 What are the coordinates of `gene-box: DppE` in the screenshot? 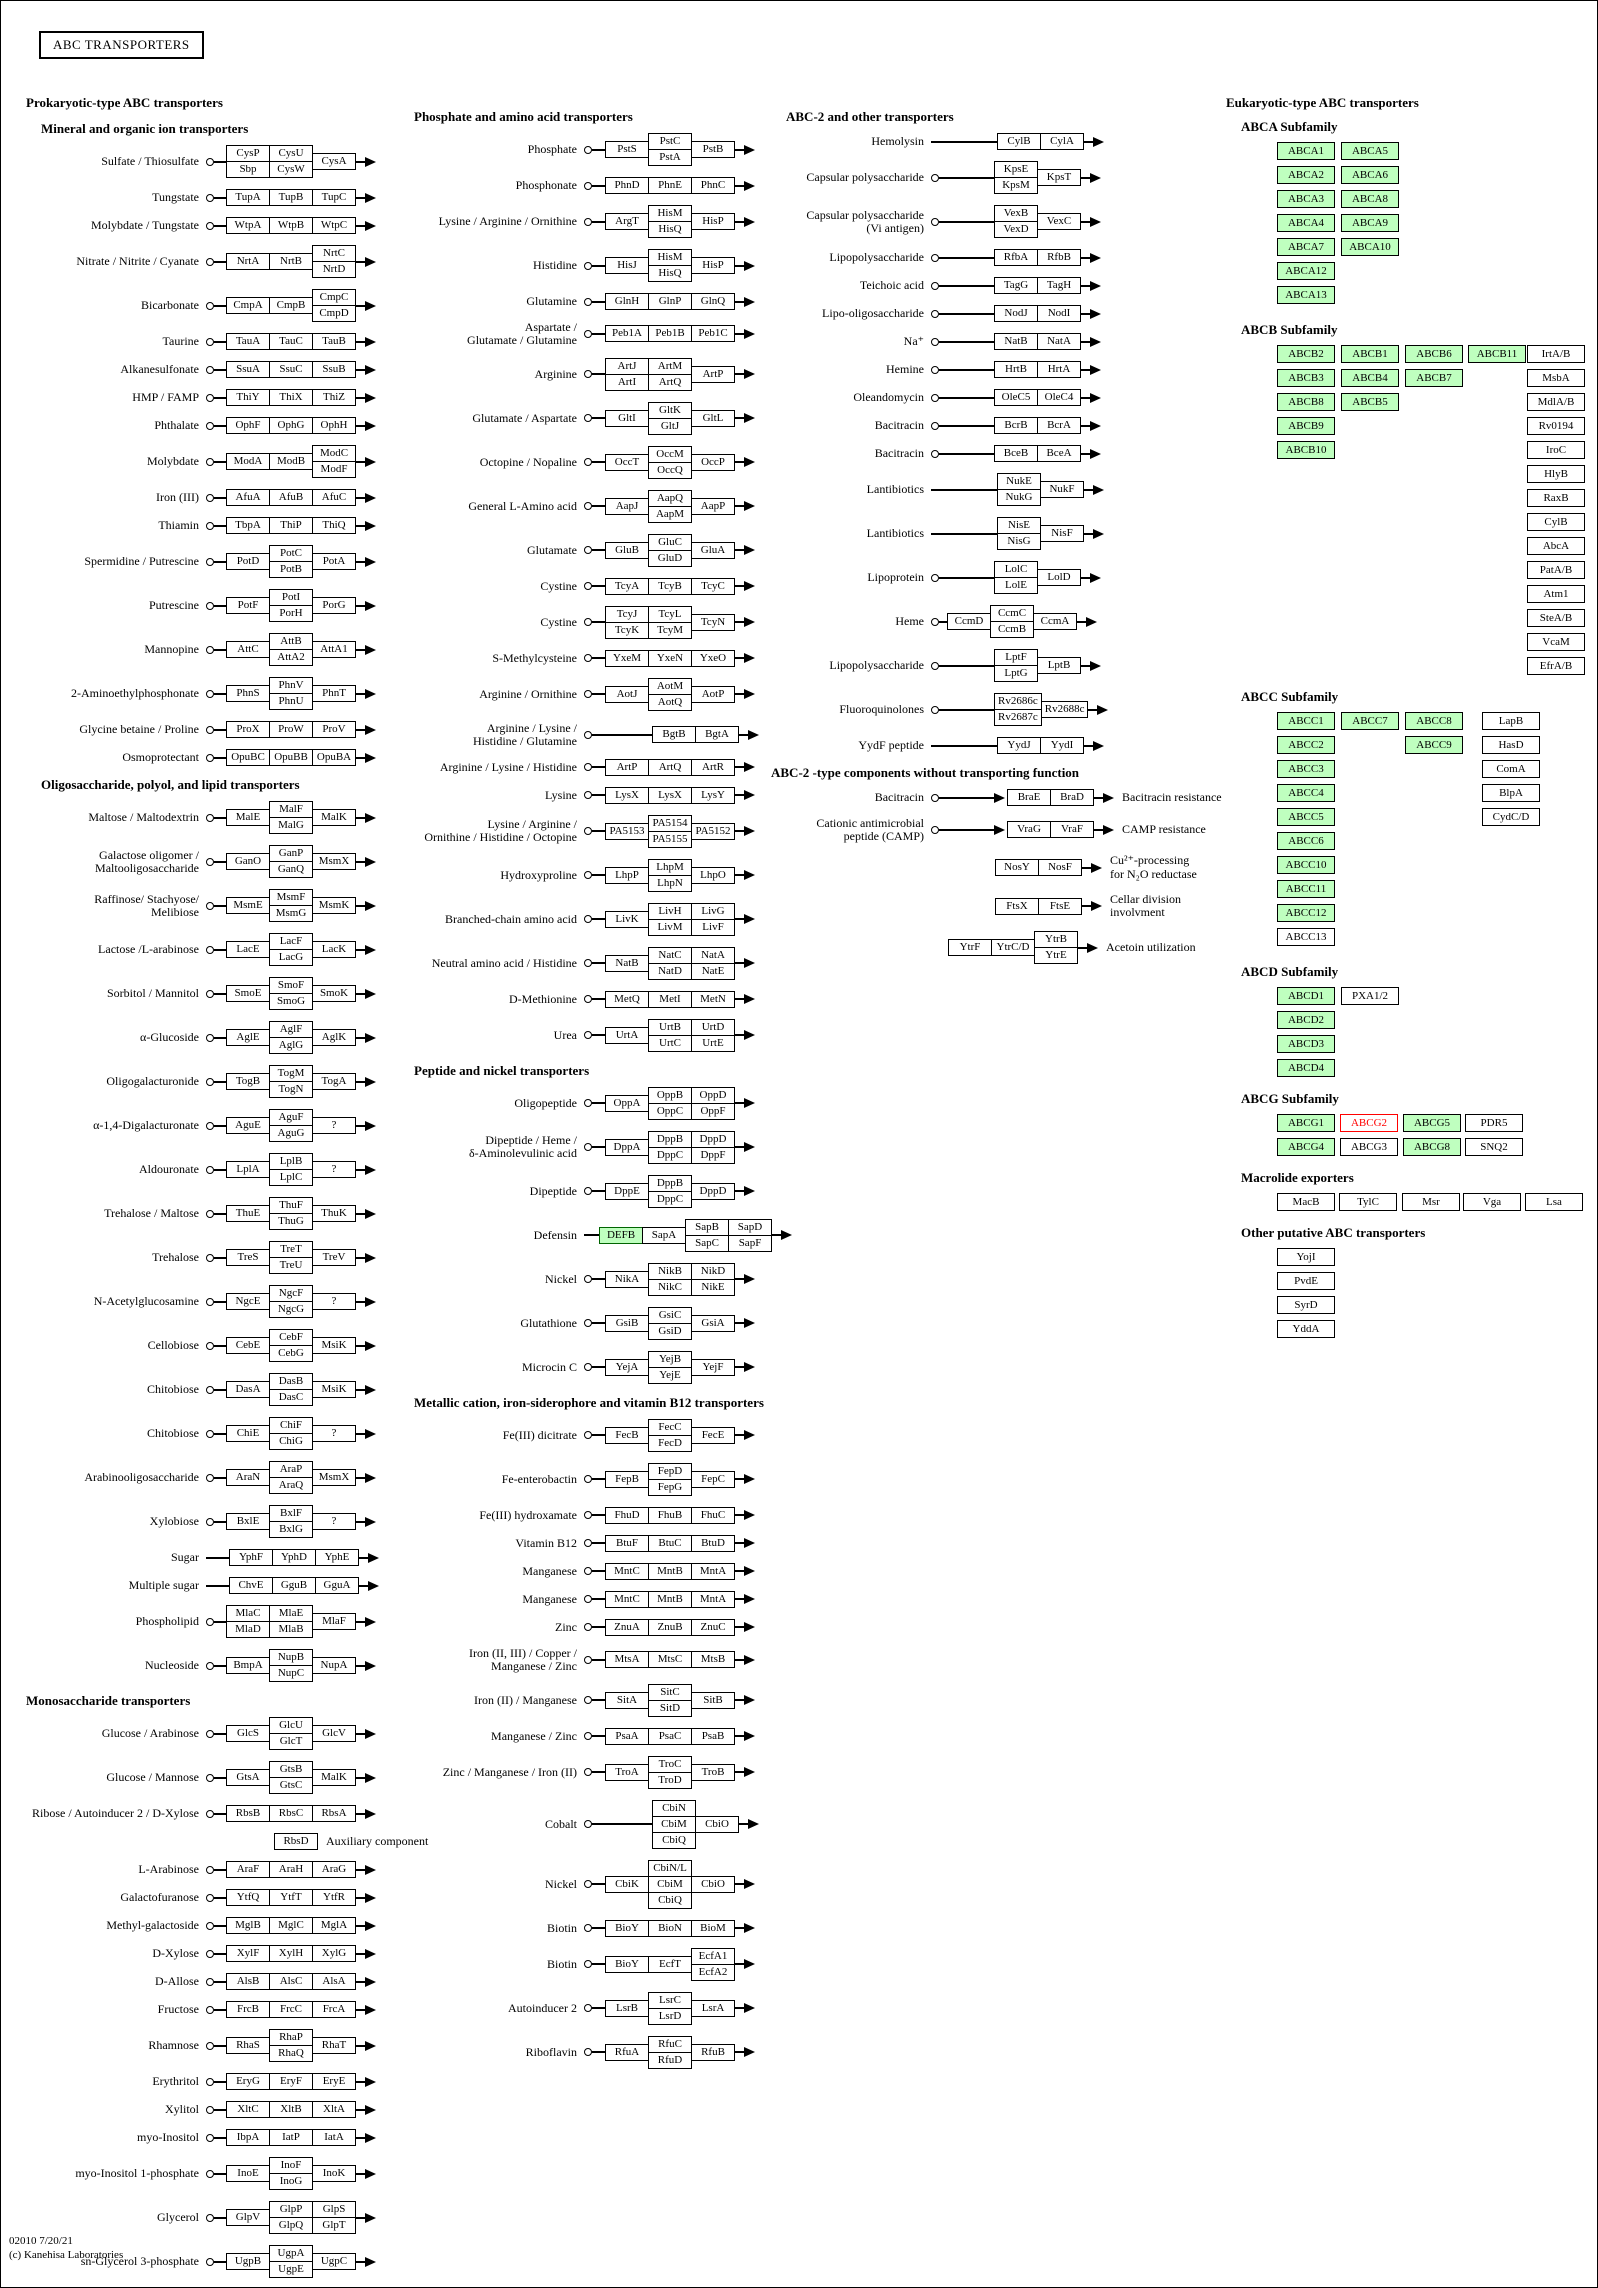 It's located at (627, 1191).